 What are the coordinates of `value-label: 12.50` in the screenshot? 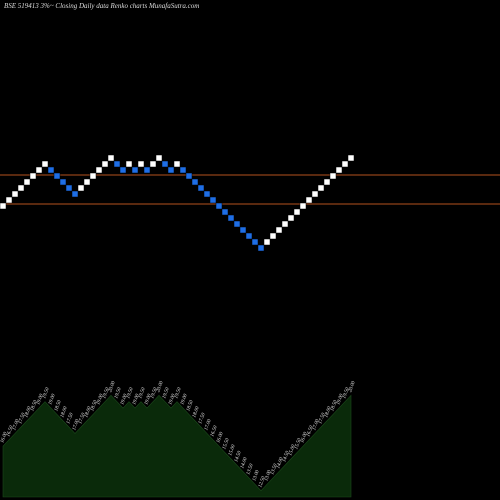 It's located at (262, 482).